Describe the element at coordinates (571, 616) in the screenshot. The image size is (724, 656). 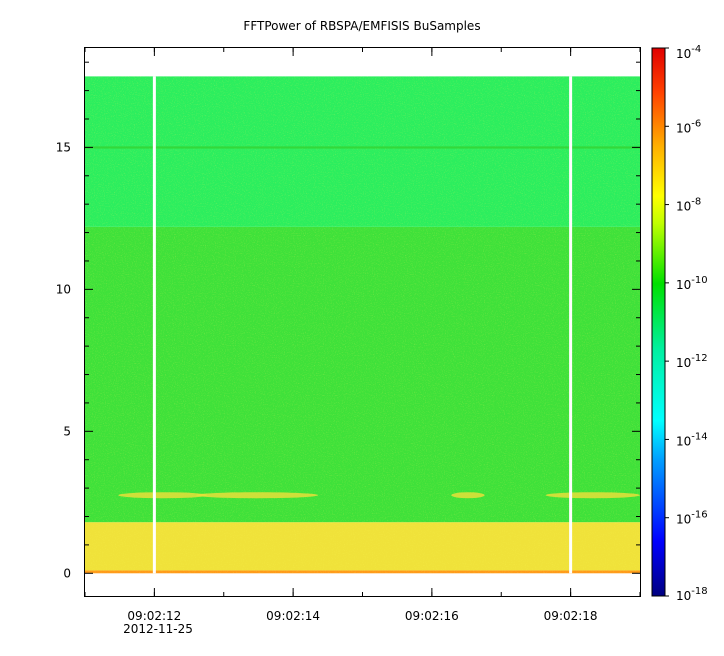
I see `x-tick-label: 09:02:18` at that location.